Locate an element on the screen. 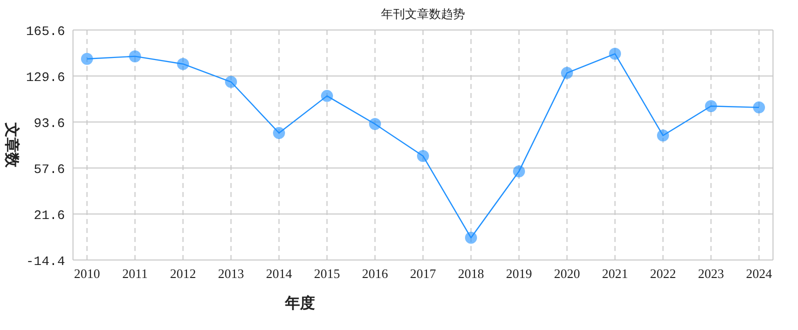 This screenshot has height=330, width=798. y-tick-label: 93.6 is located at coordinates (49, 123).